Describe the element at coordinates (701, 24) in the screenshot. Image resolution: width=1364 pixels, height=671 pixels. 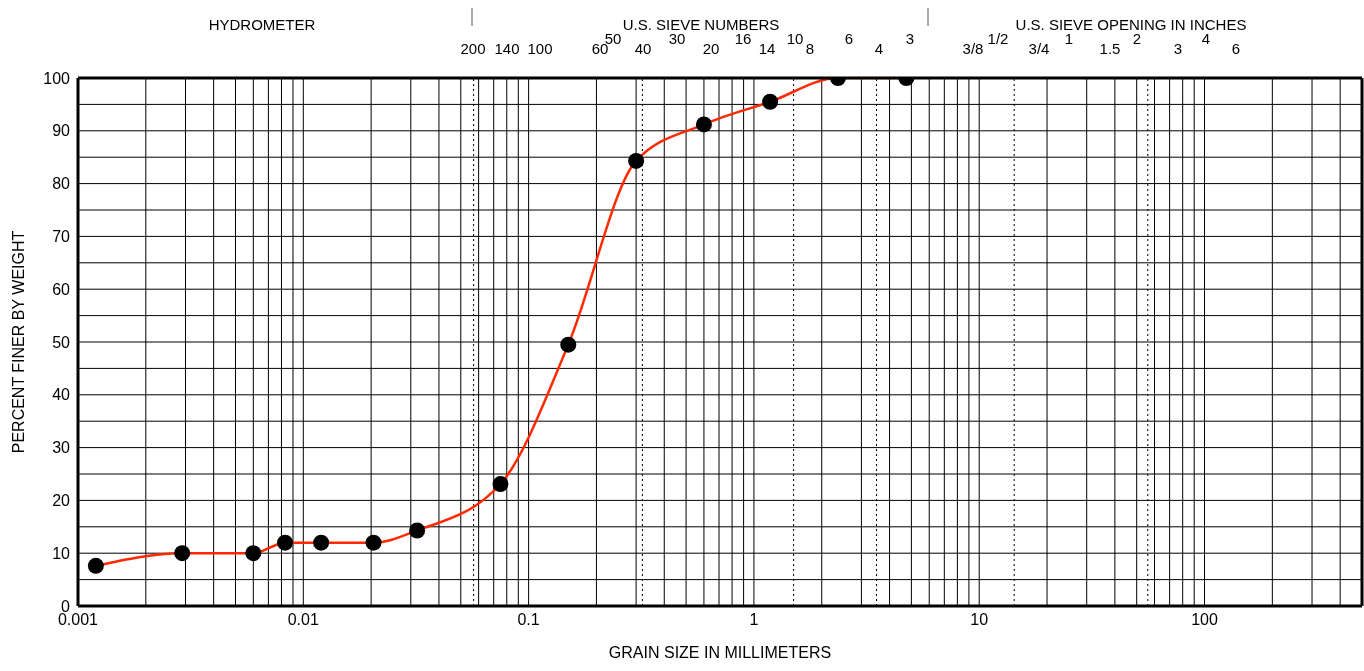
I see `text: U.S. SIEVE NUMBERS` at that location.